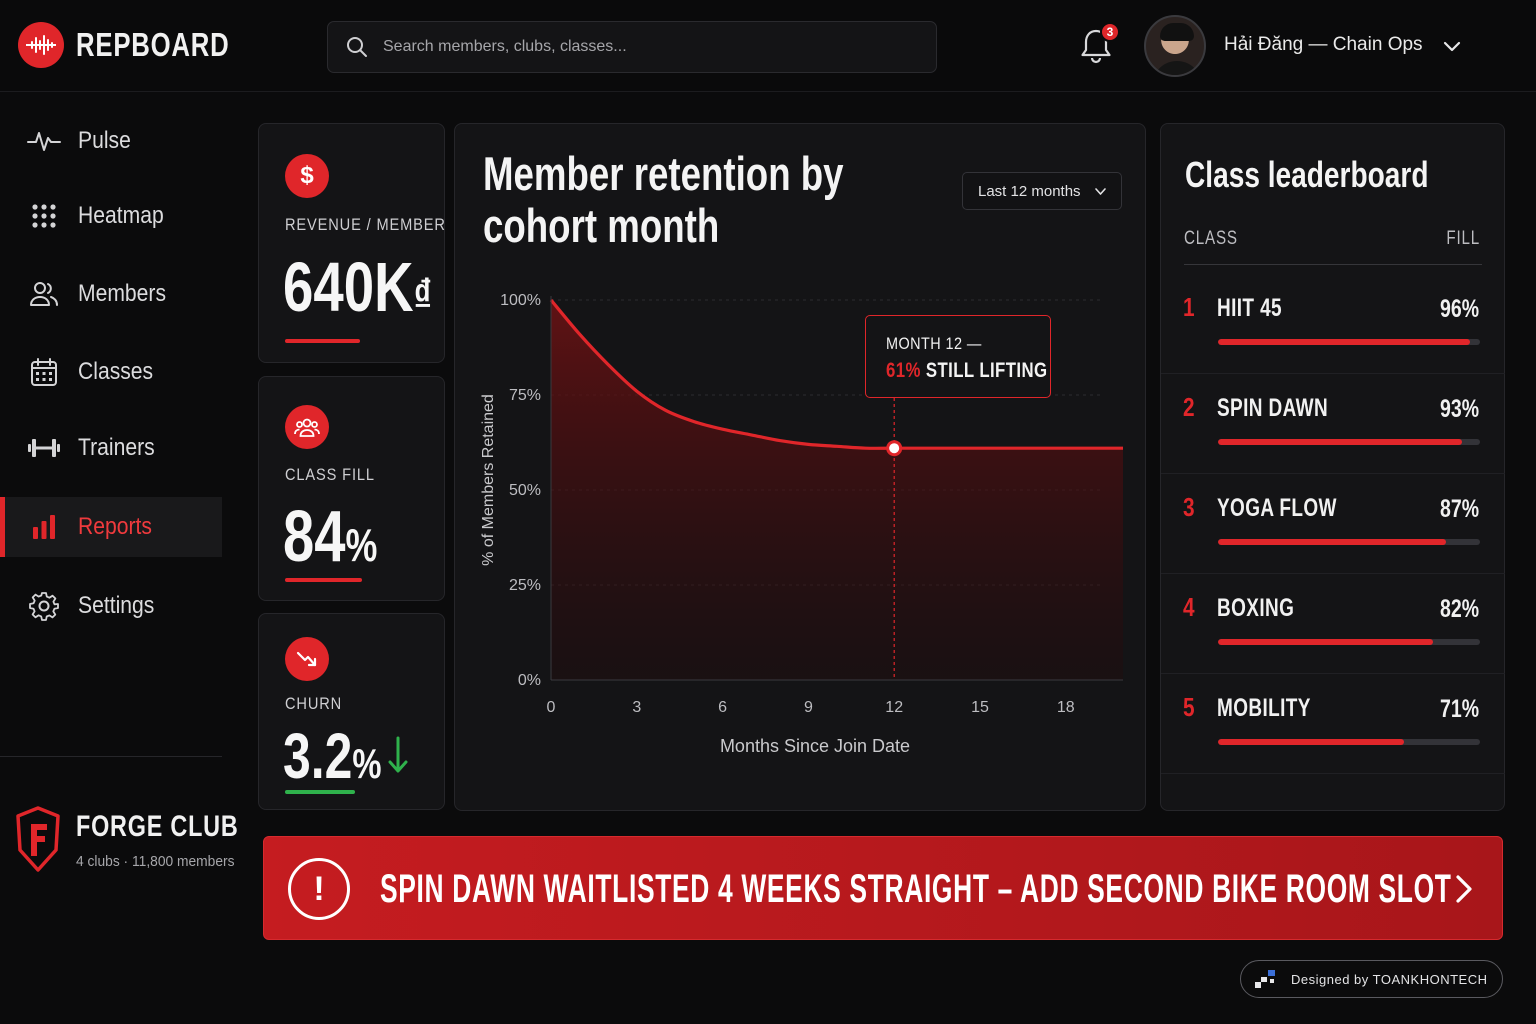  I want to click on search-input, so click(643, 47).